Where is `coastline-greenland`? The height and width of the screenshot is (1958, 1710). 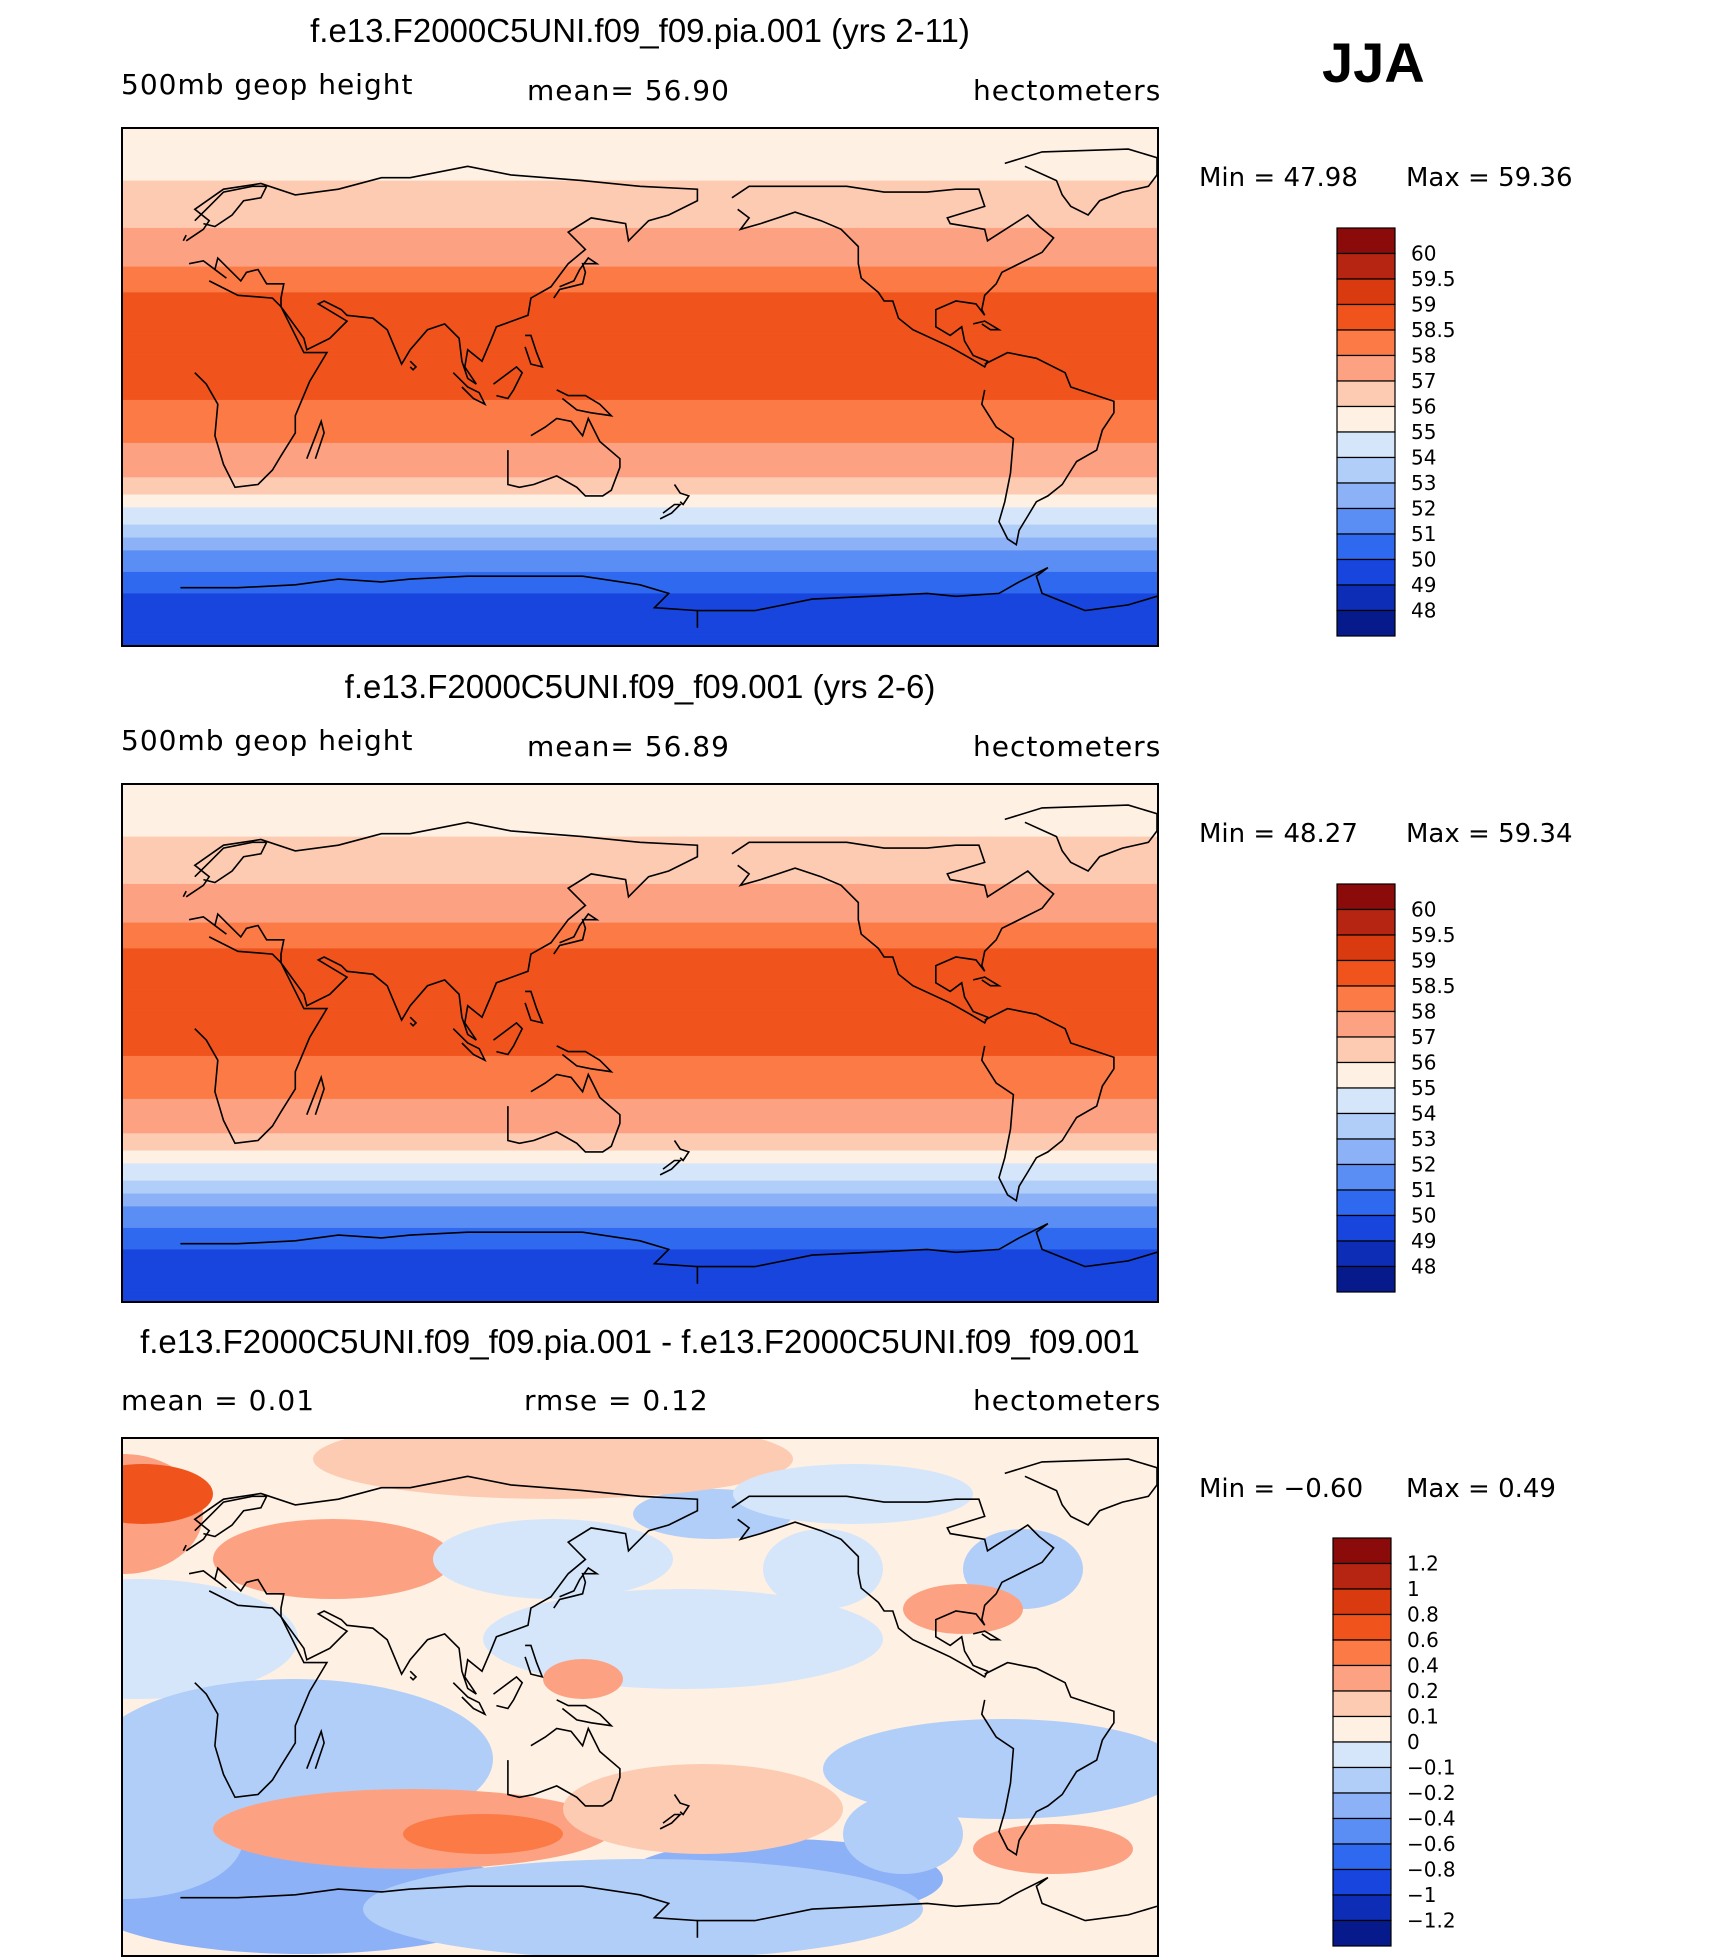 coastline-greenland is located at coordinates (1080, 1492).